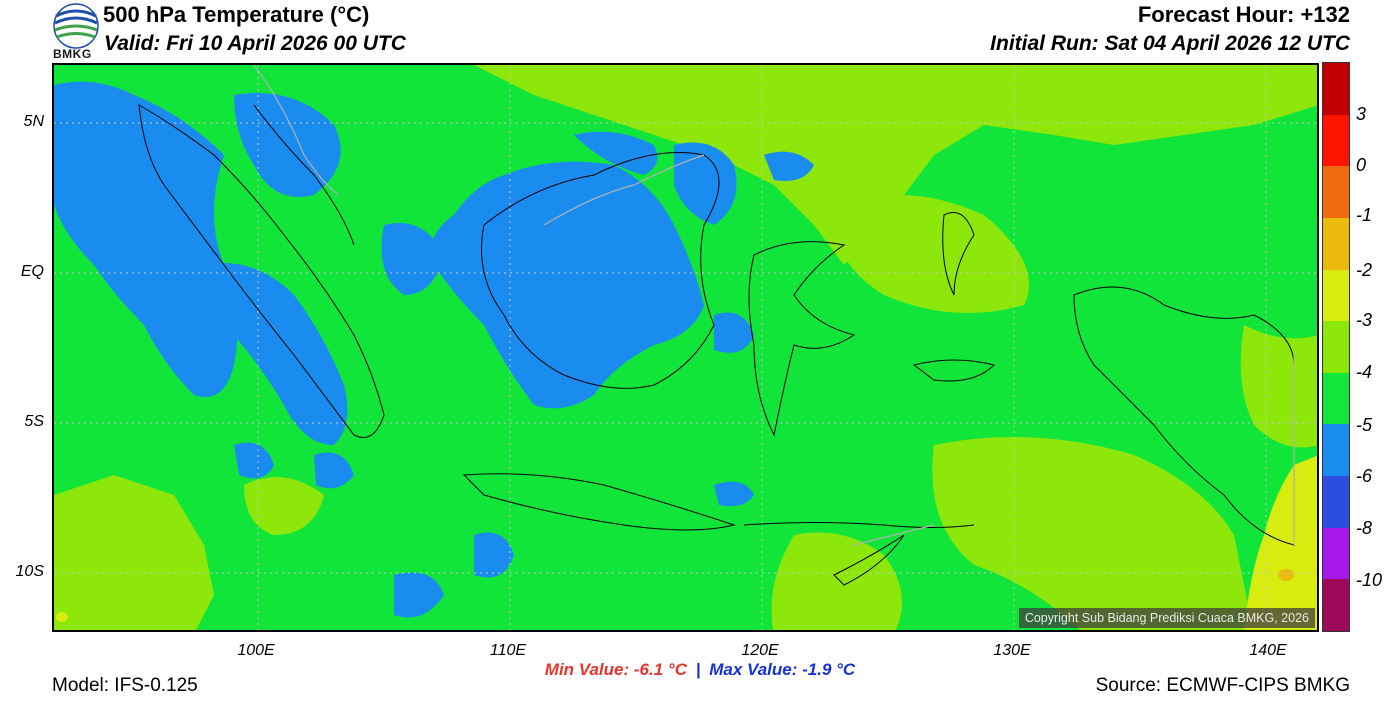 The width and height of the screenshot is (1400, 709). Describe the element at coordinates (255, 43) in the screenshot. I see `valid-time: Valid: Fri 10 April 2026 00 UTC` at that location.